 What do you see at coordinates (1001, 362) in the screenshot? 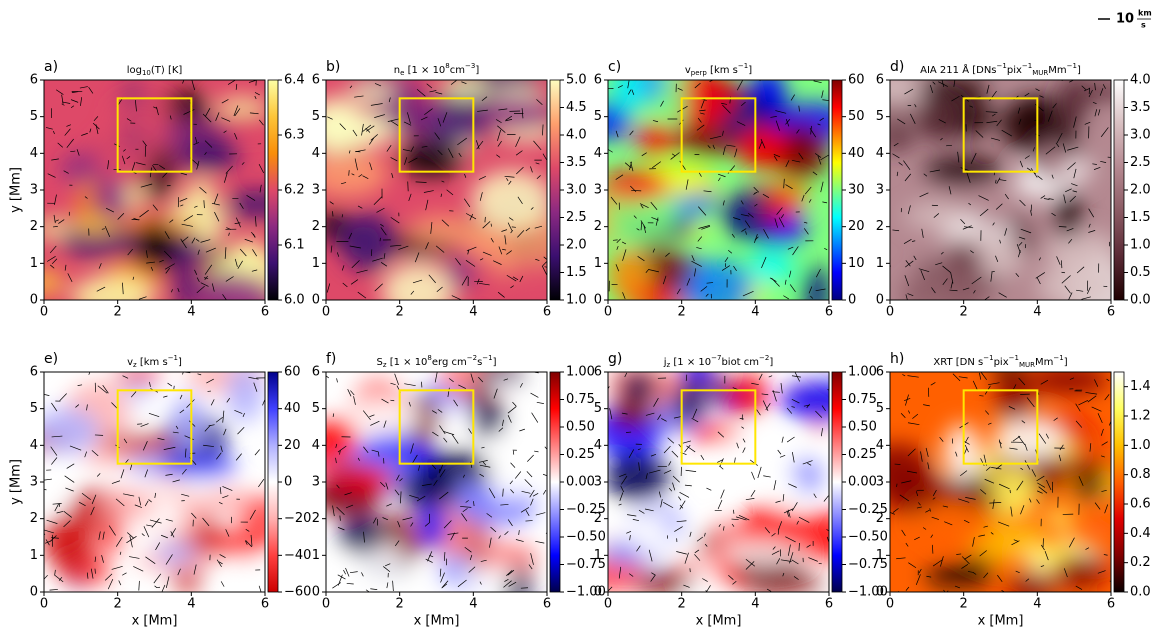
I see `title-part: pix` at bounding box center [1001, 362].